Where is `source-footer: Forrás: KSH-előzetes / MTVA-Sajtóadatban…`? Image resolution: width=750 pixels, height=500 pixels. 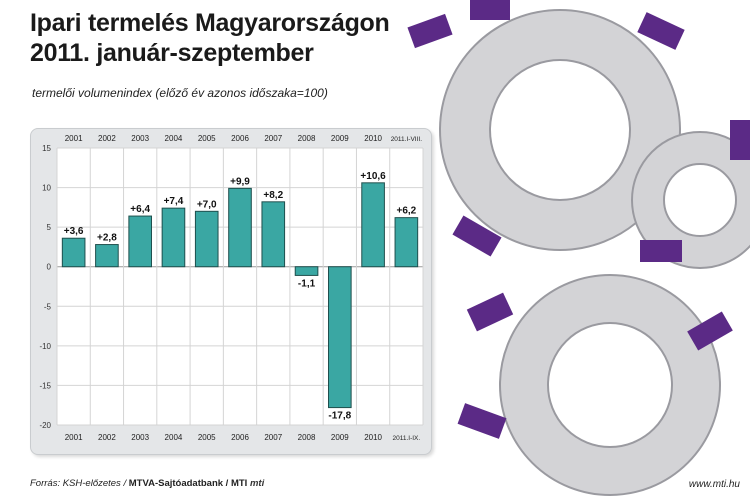
source-footer: Forrás: KSH-előzetes / MTVA-Sajtóadatban… is located at coordinates (147, 483).